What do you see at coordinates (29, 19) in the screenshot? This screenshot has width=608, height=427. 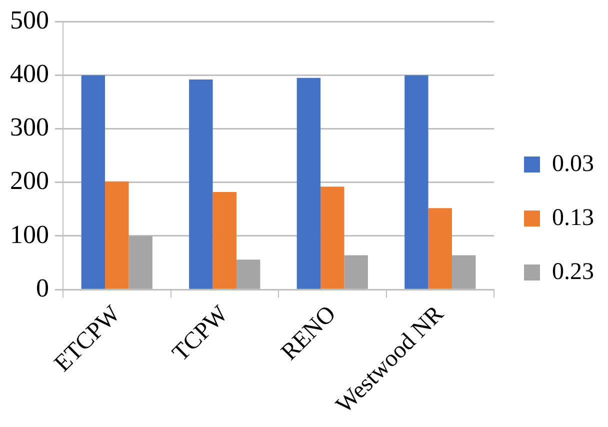 I see `y-tick-label: 500` at bounding box center [29, 19].